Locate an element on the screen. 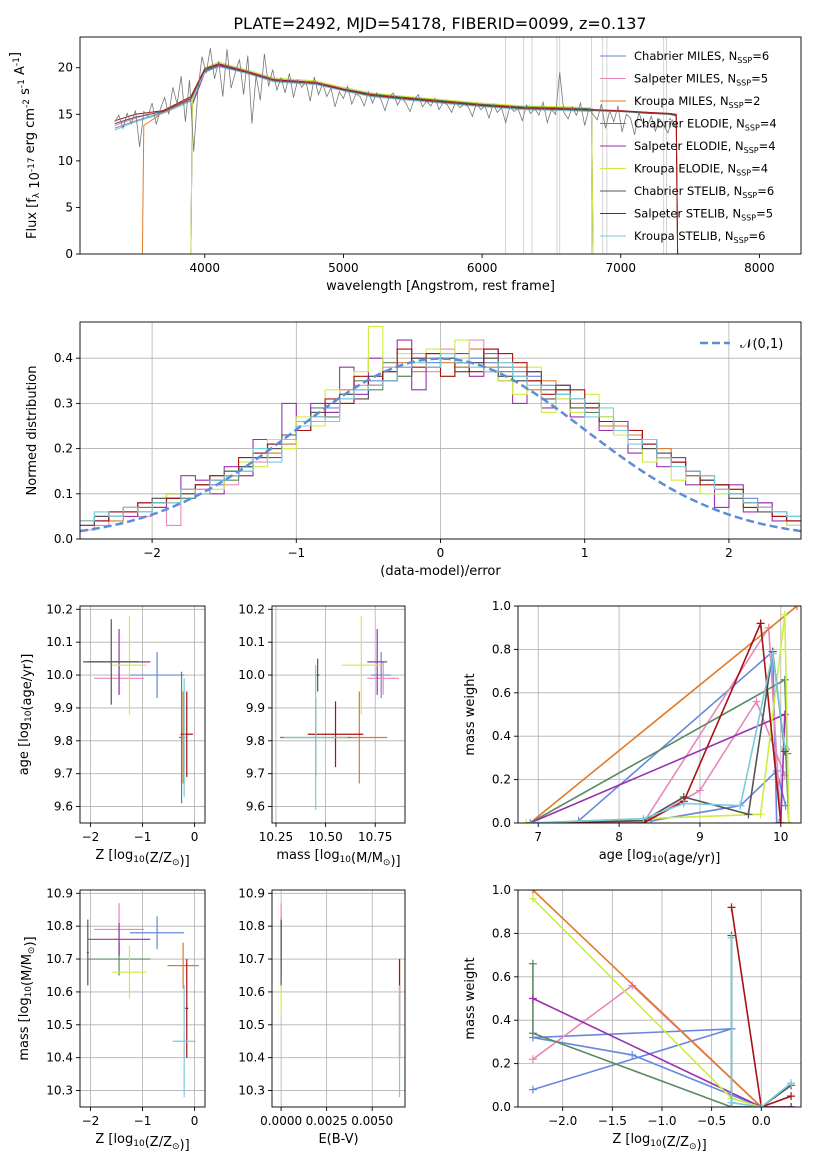 The width and height of the screenshot is (819, 1170). mass-vs-Z-plot-area is located at coordinates (142, 1000).